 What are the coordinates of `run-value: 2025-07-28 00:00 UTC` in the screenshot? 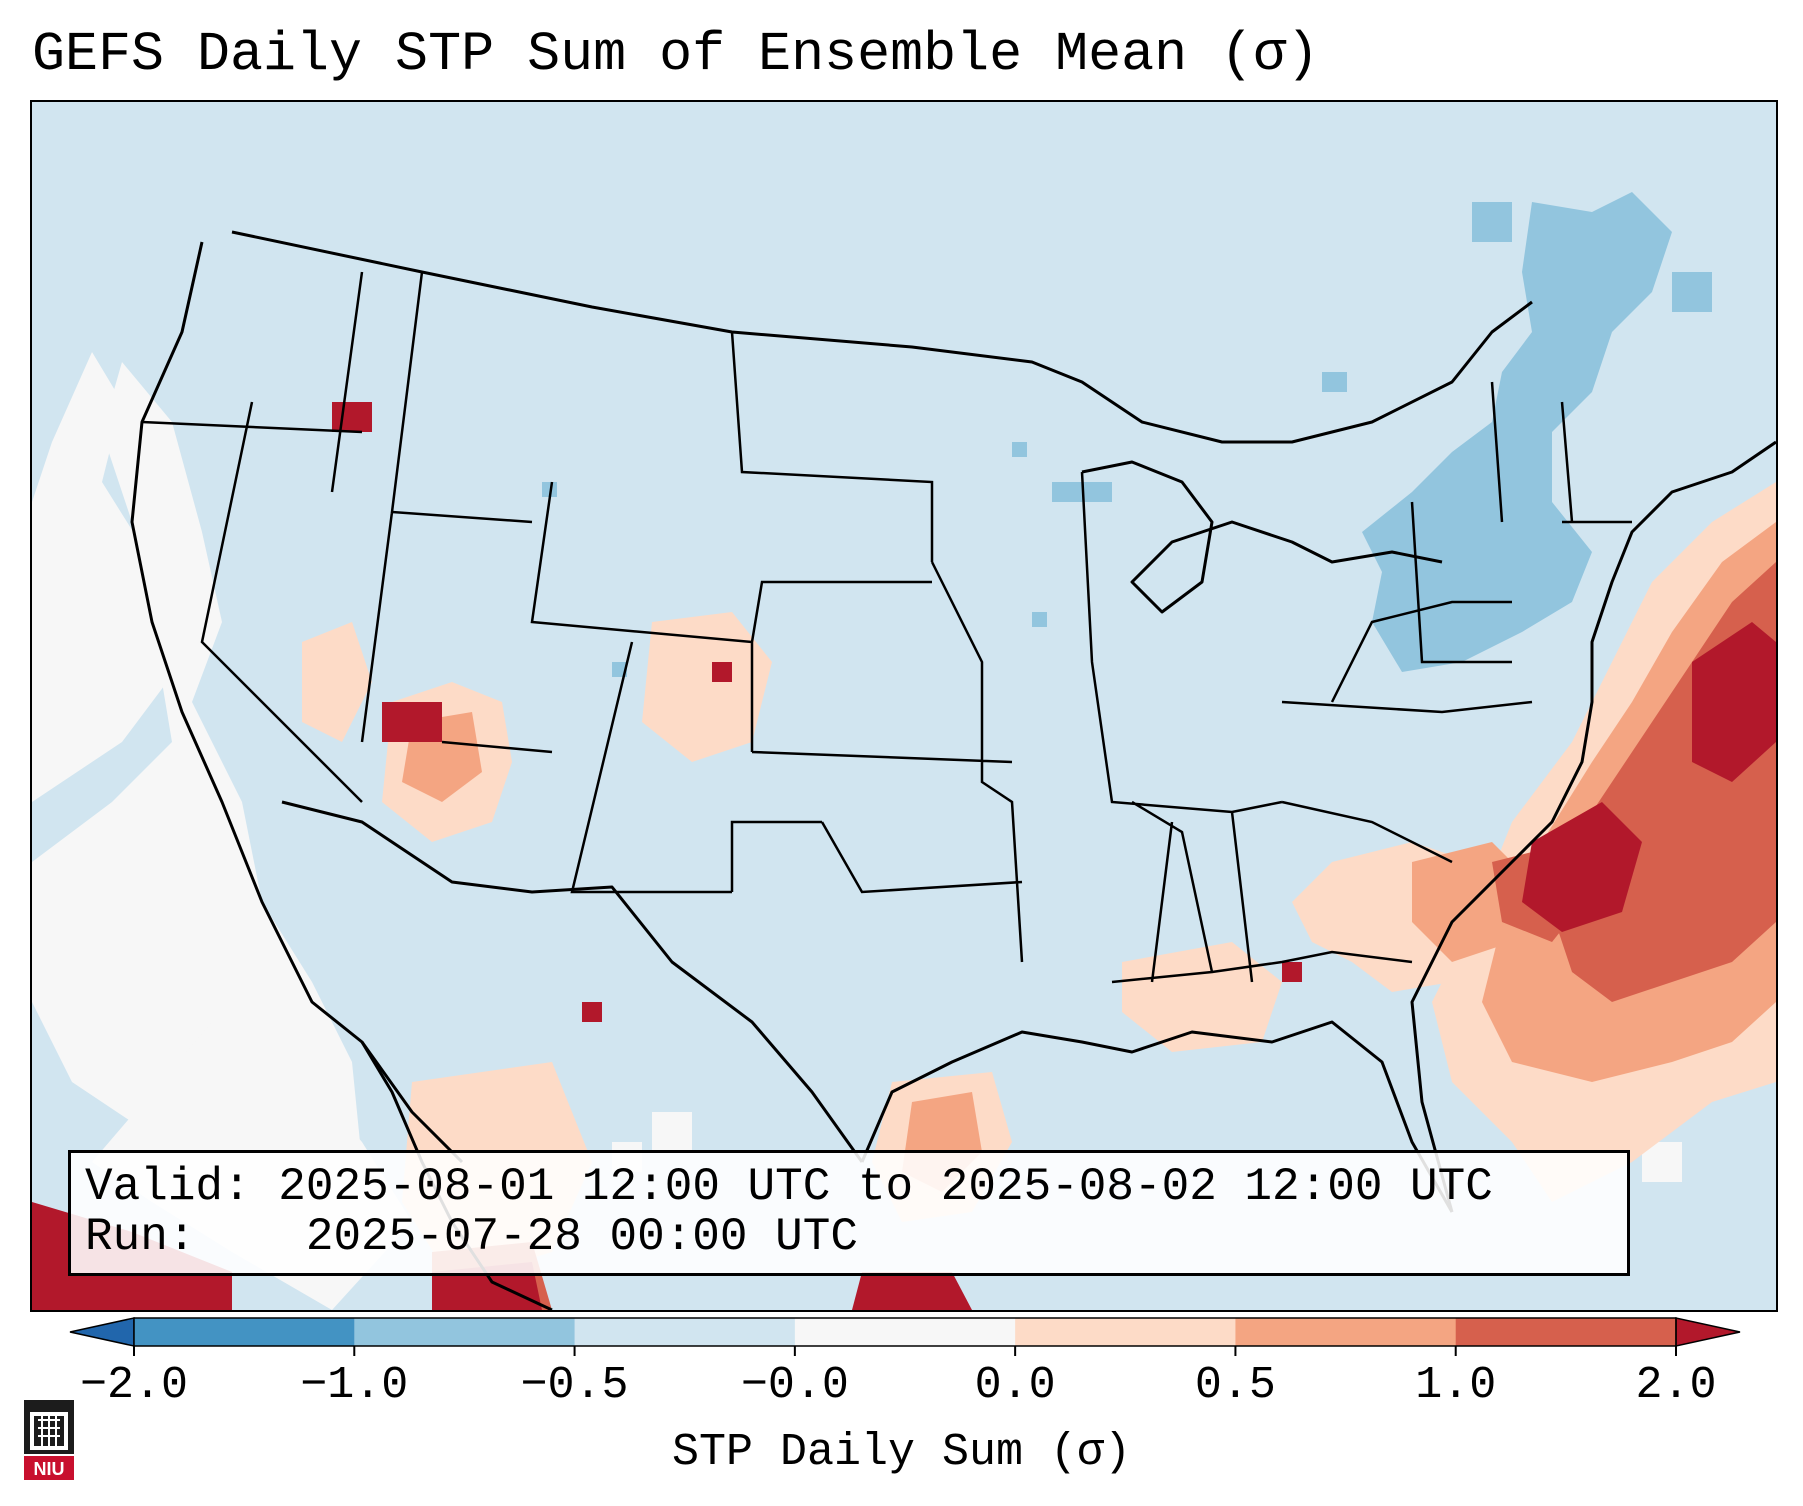 It's located at (581, 1237).